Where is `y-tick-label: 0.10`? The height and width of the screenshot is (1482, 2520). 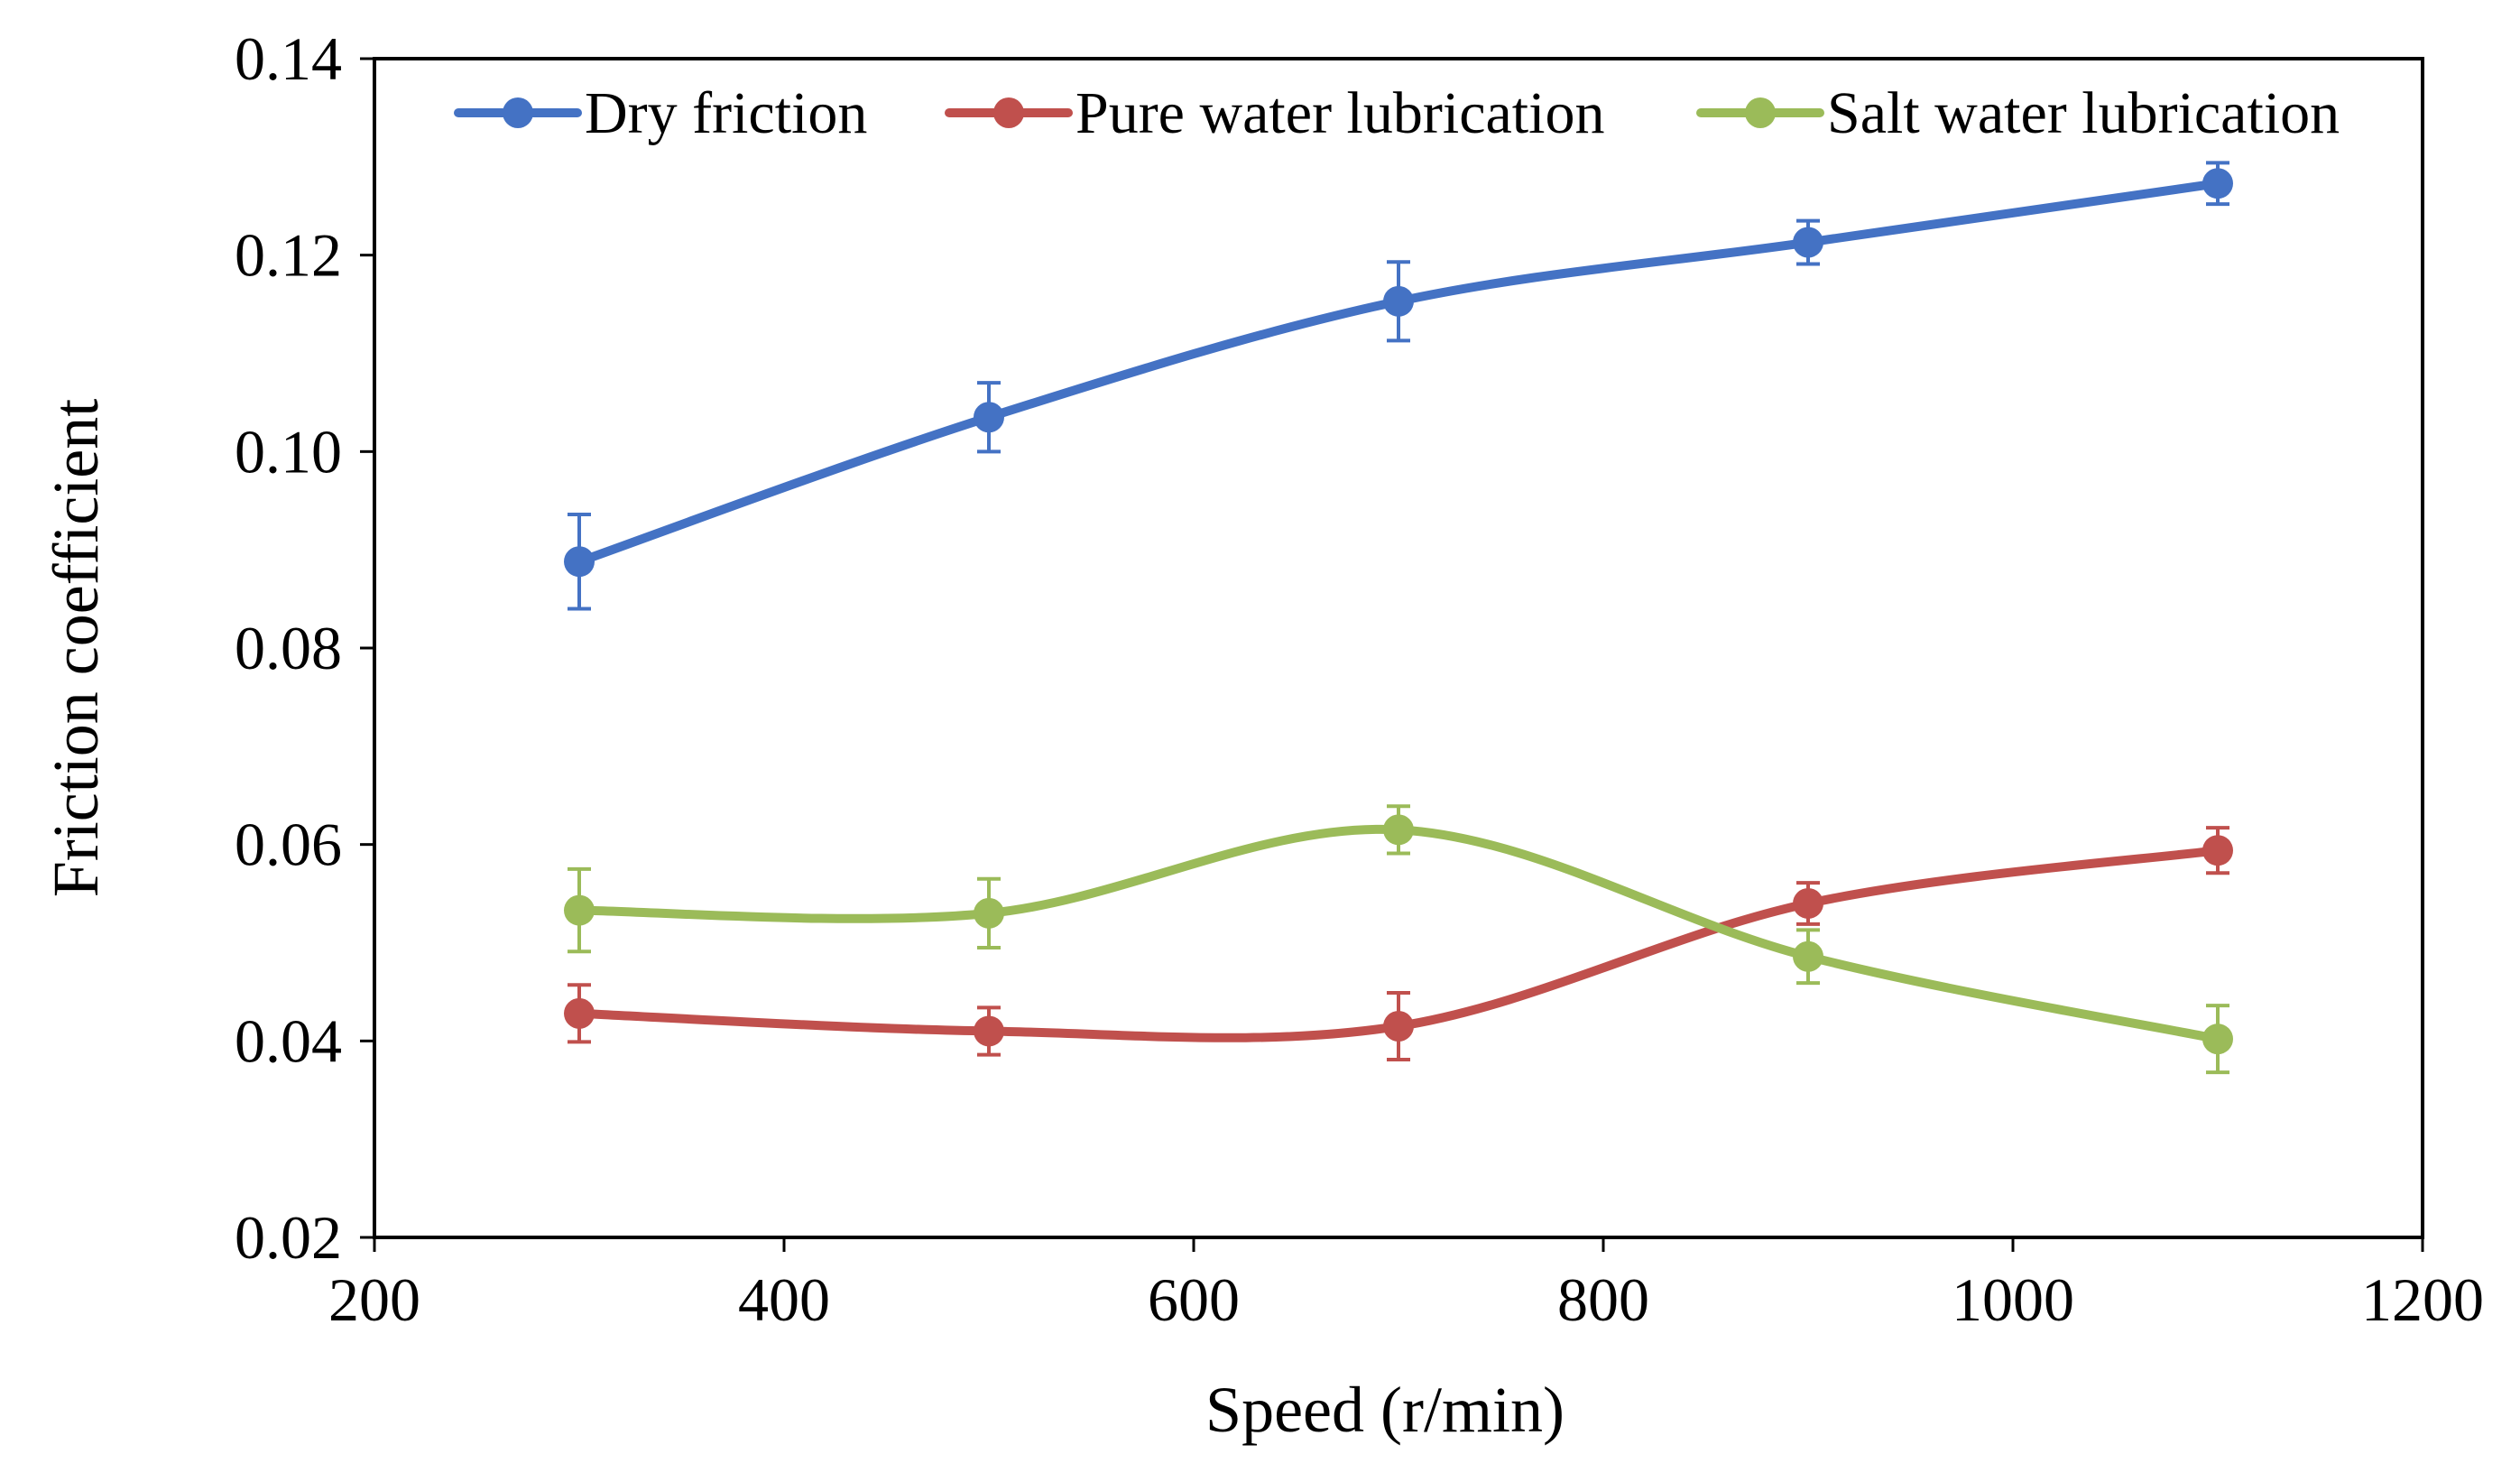 y-tick-label: 0.10 is located at coordinates (288, 451).